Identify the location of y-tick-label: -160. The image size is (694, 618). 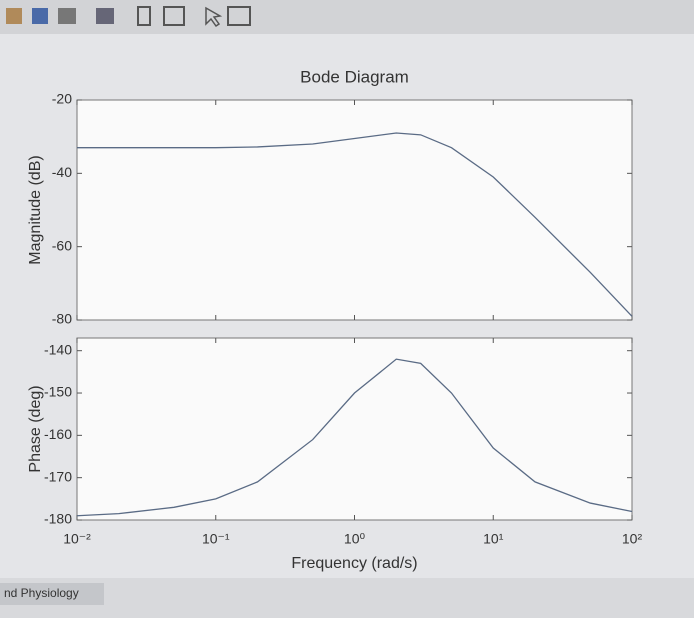
(58, 434).